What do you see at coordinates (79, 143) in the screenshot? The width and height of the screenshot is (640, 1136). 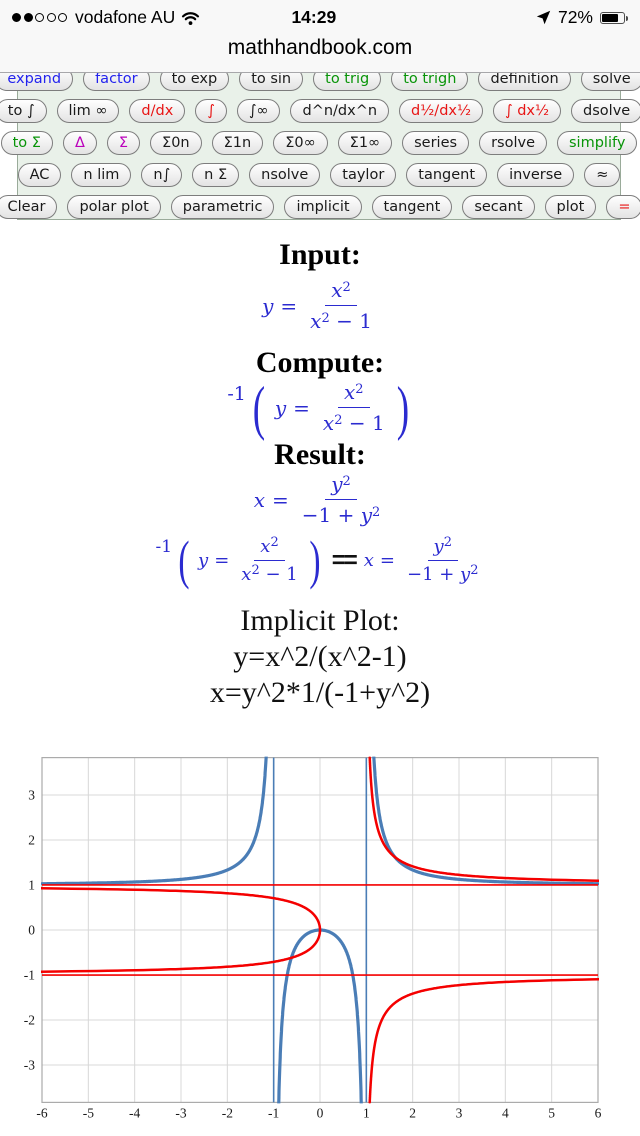 I see `toolbar-button--: Δ` at bounding box center [79, 143].